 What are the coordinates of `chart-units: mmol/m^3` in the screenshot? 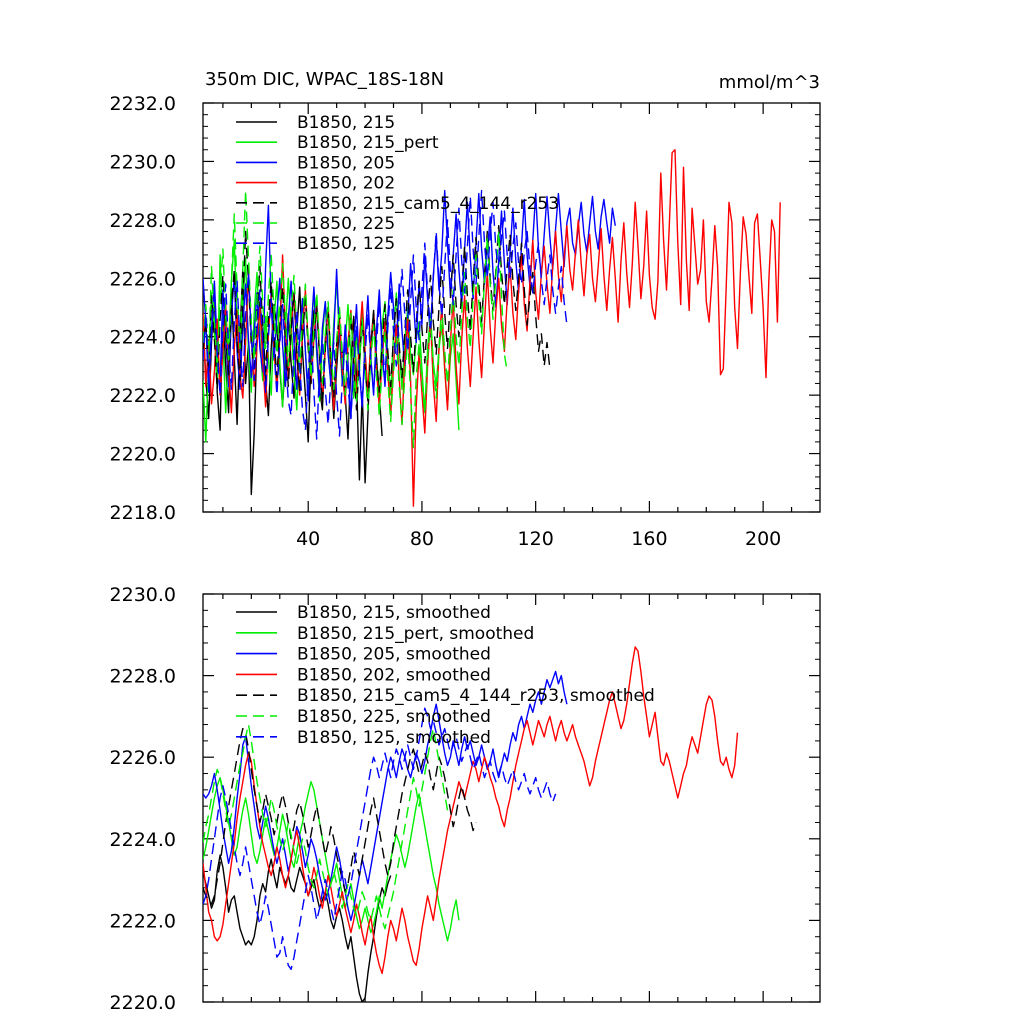 It's located at (769, 82).